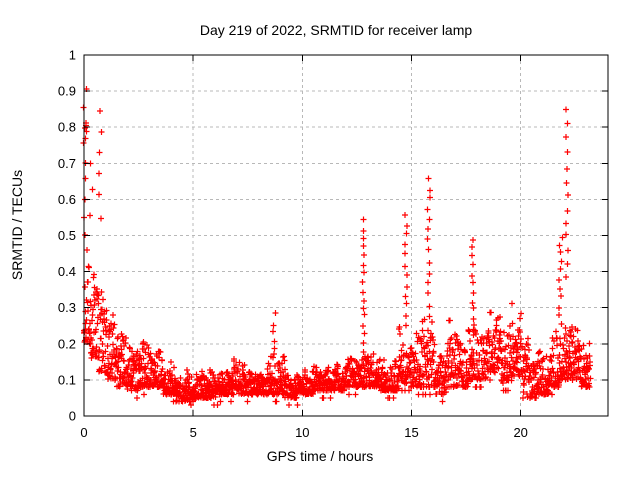  I want to click on svg-text: 0.6, so click(67, 199).